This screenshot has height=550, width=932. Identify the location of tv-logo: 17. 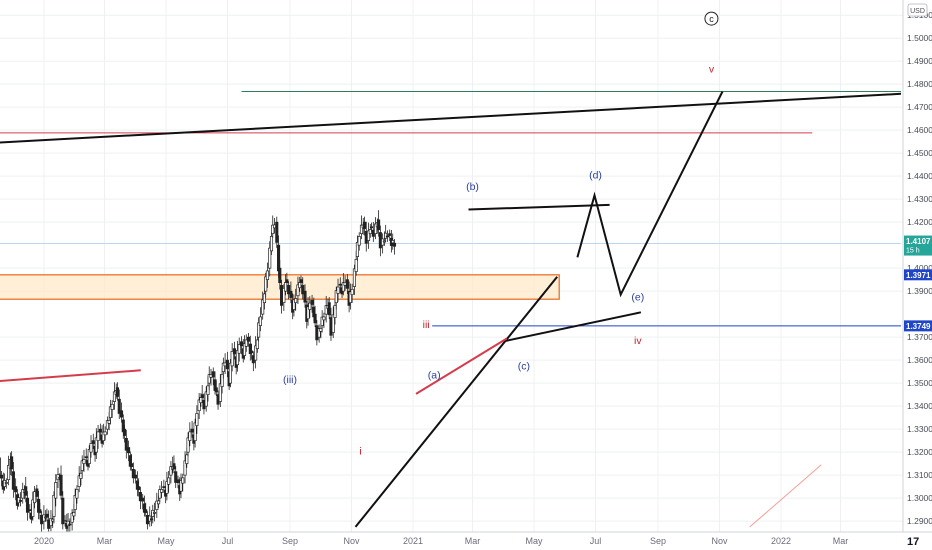
(913, 542).